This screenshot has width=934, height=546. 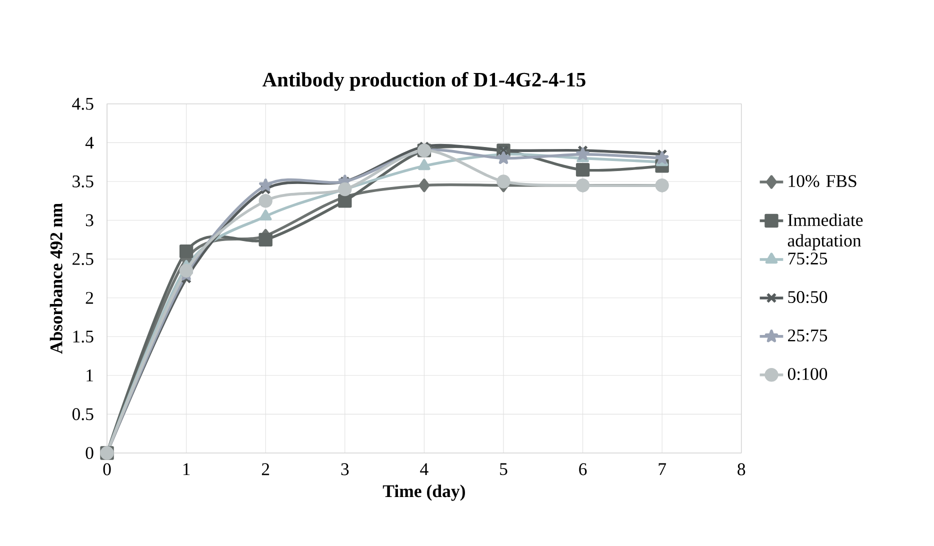 I want to click on y-tick-label: 0, so click(x=90, y=452).